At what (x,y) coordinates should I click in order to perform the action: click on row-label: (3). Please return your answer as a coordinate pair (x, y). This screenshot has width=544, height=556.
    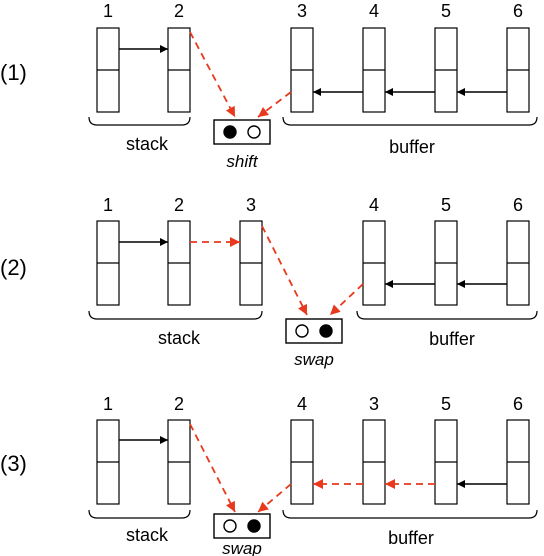
    Looking at the image, I should click on (13, 463).